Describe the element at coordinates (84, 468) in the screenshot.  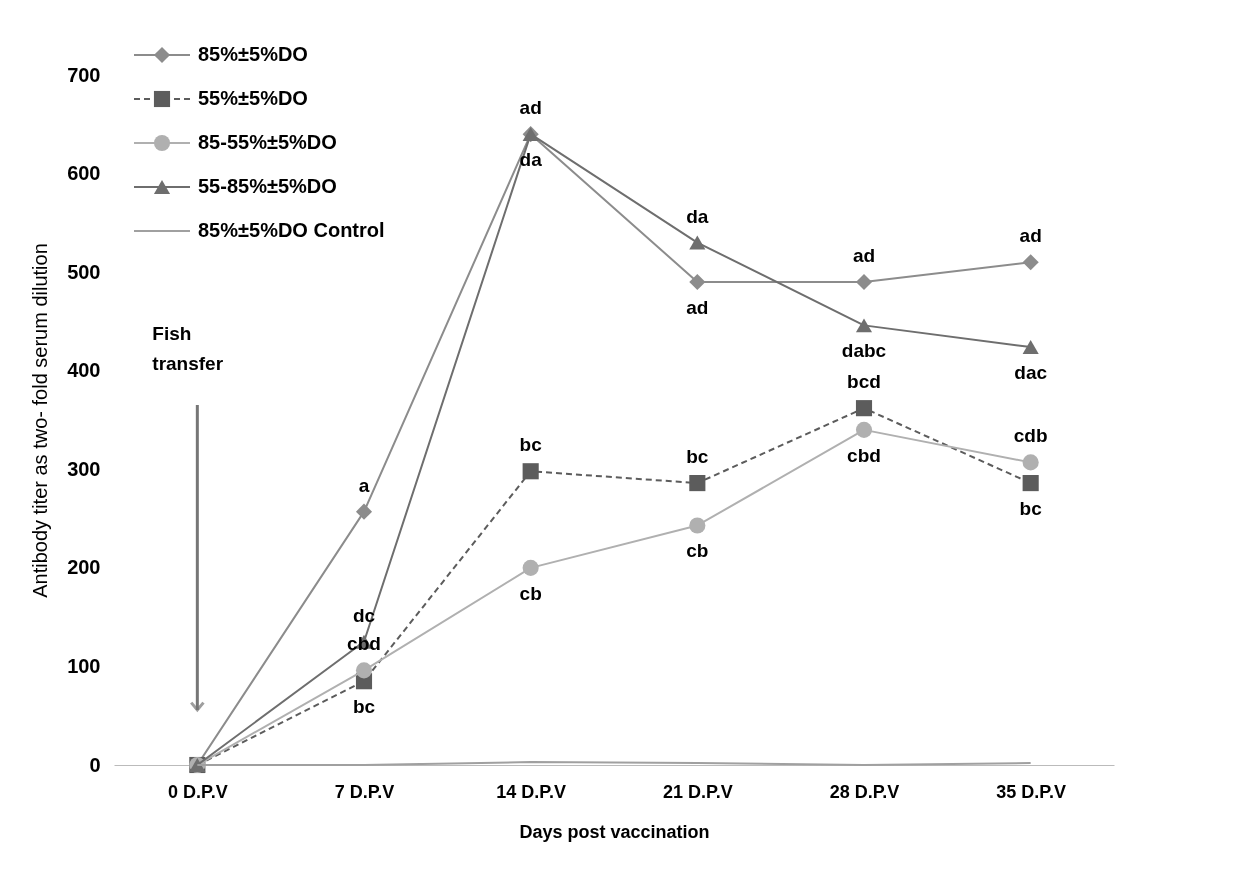
I see `y-tick-label: 300` at that location.